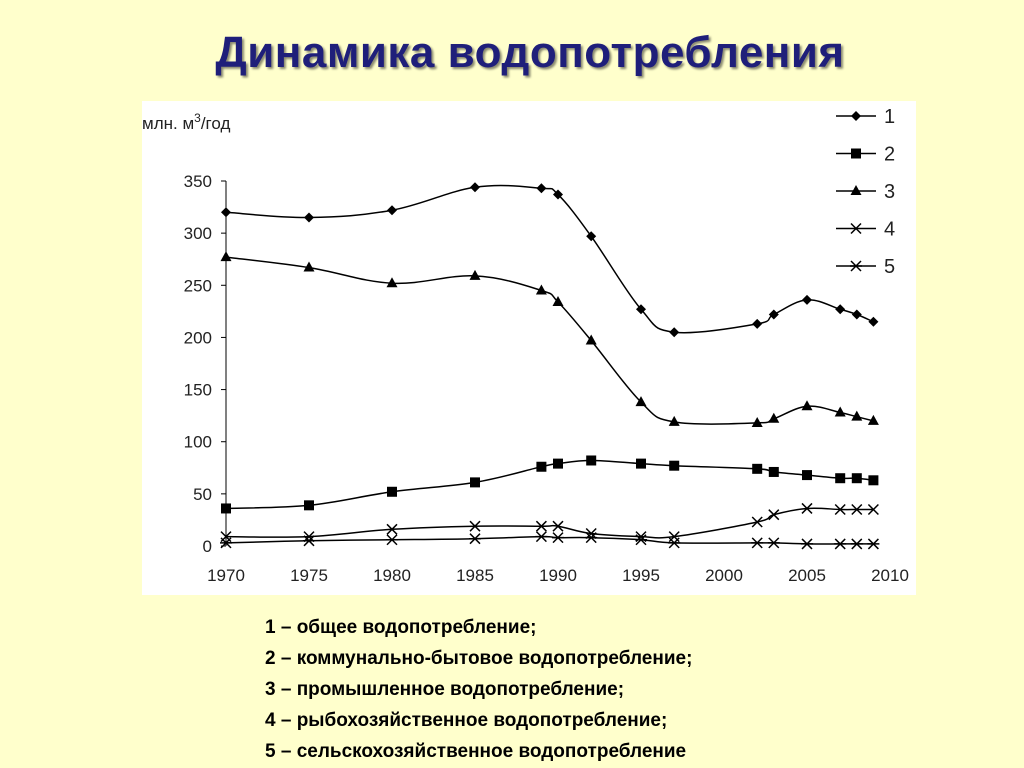 The image size is (1024, 768). What do you see at coordinates (445, 689) in the screenshot?
I see `series-description: 3 – промышленное водопотребление;` at bounding box center [445, 689].